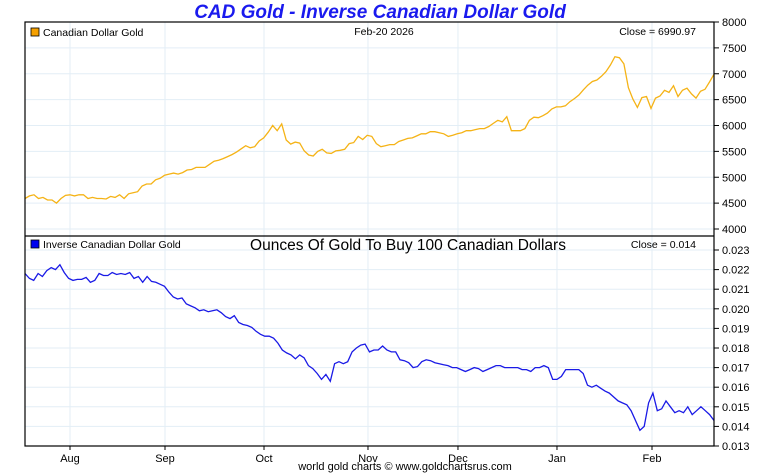 Image resolution: width=760 pixels, height=475 pixels. I want to click on close-label-bottom: Close = 0.014, so click(663, 245).